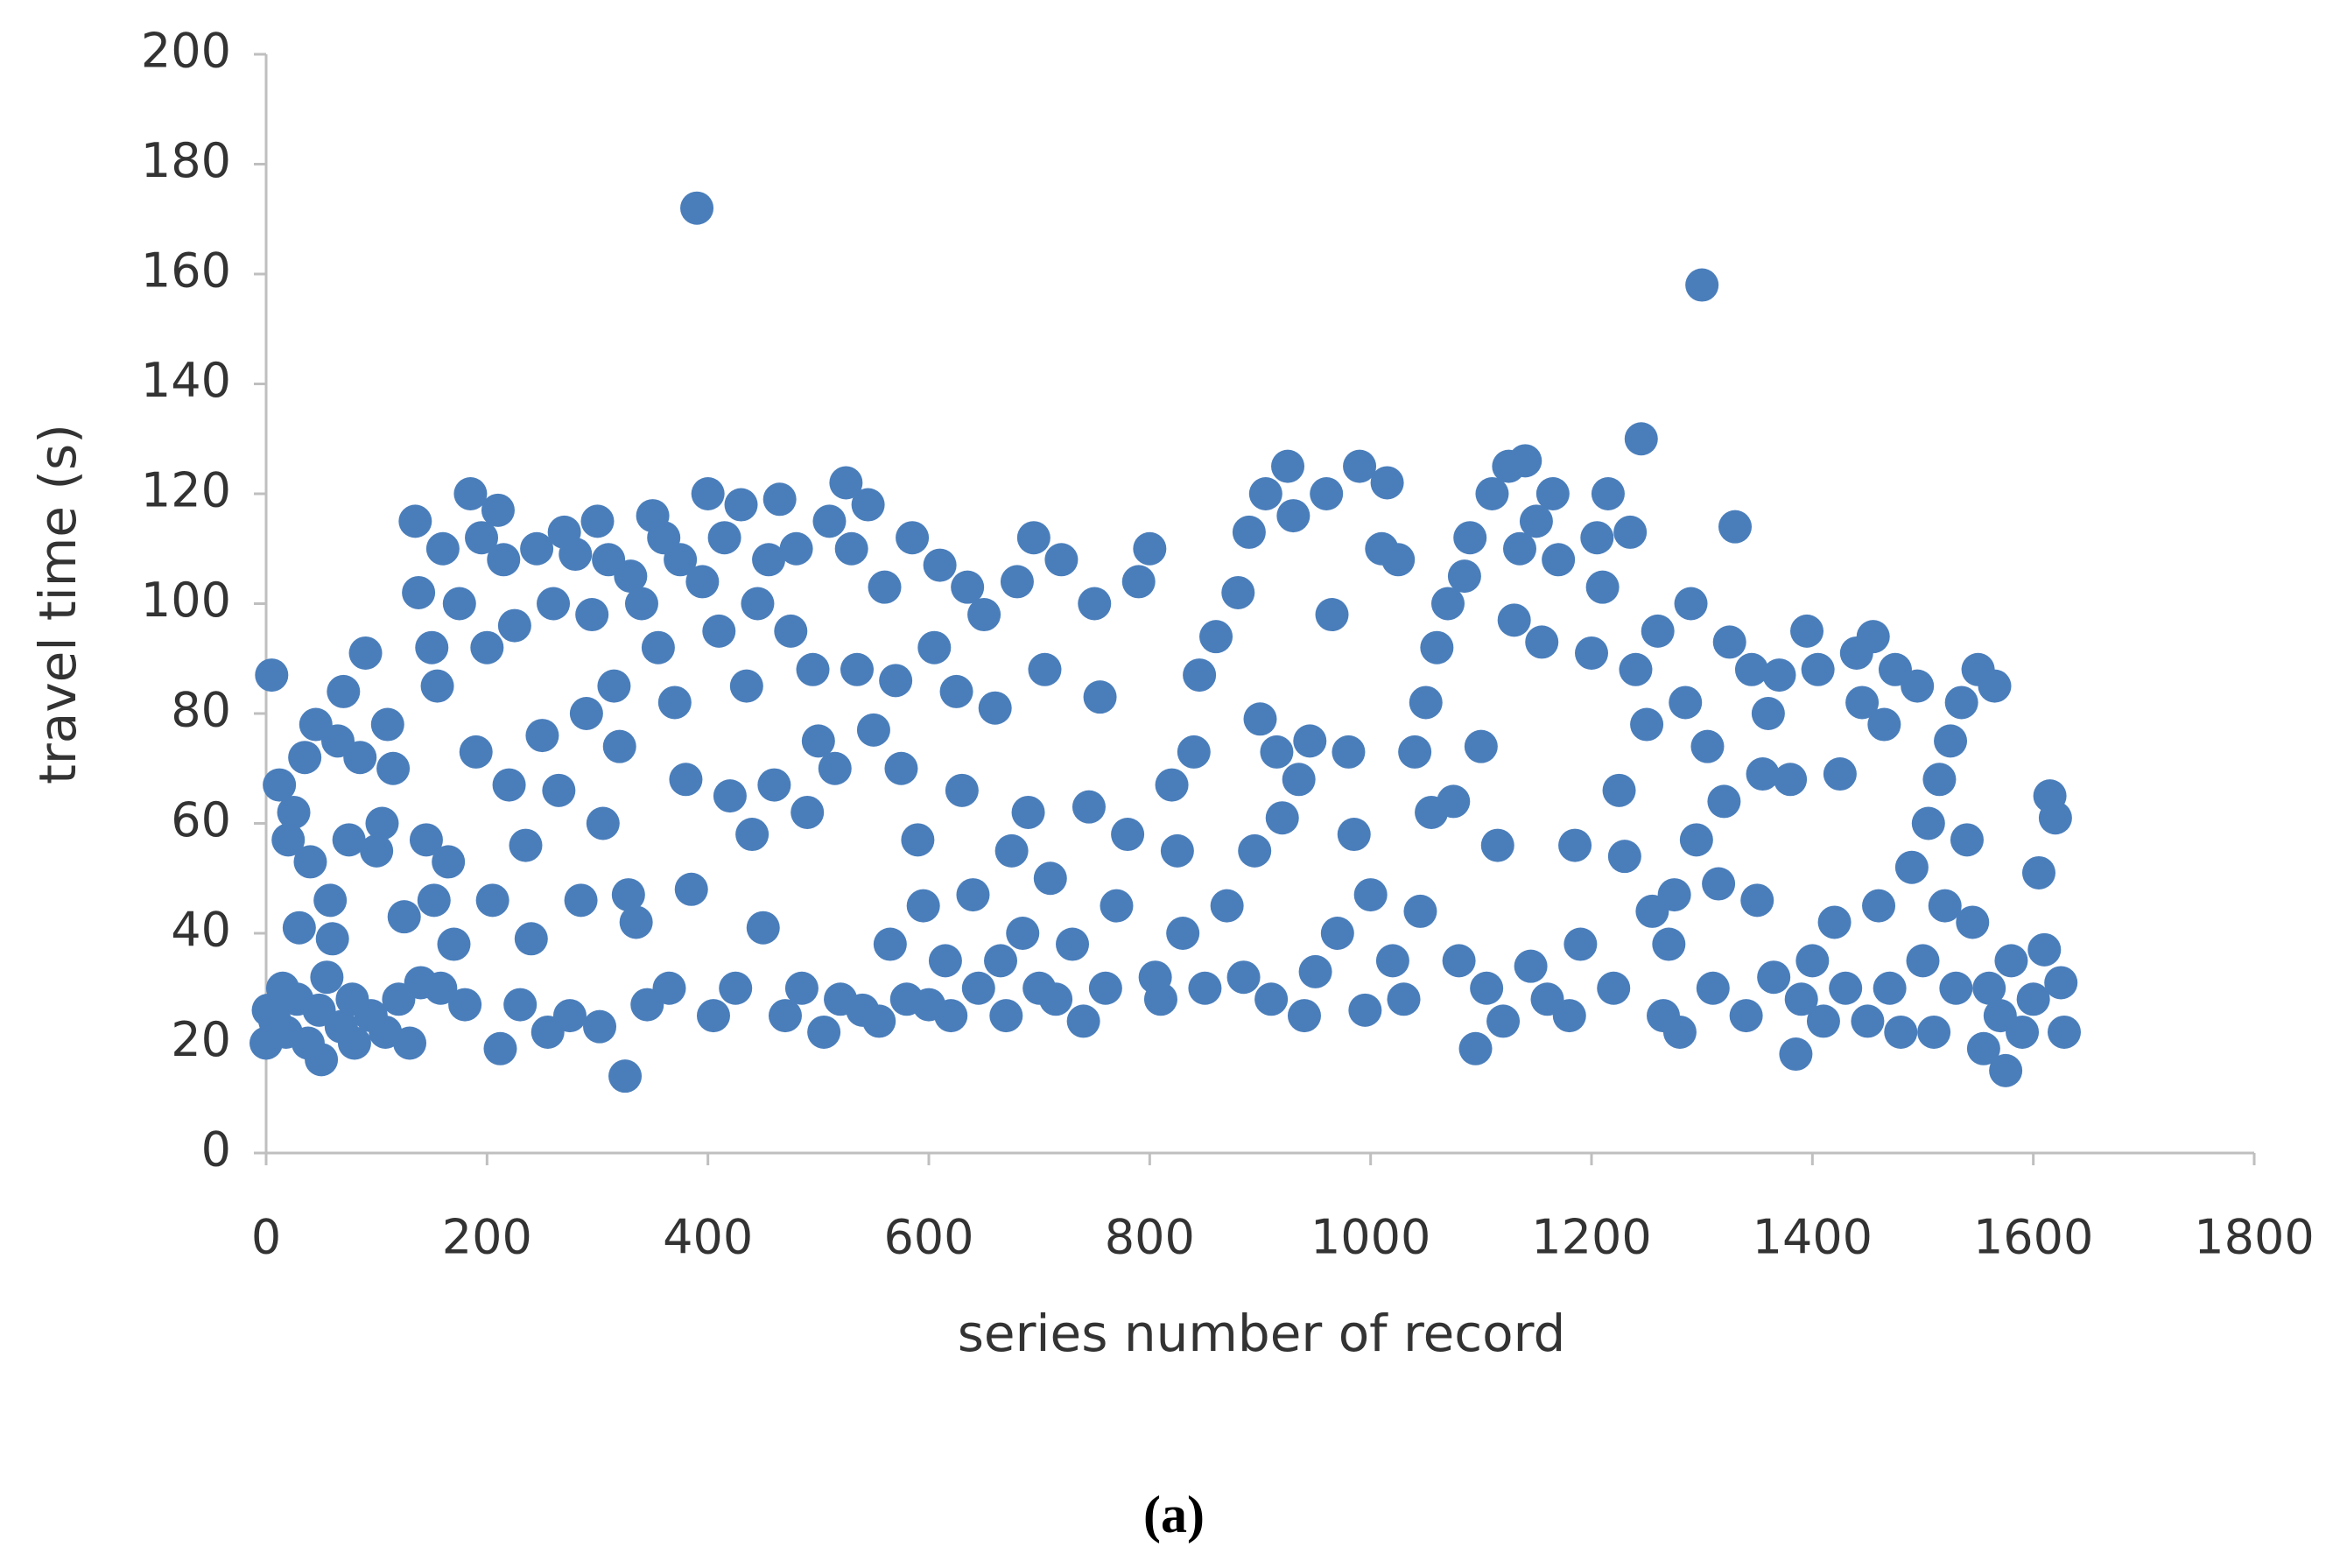  What do you see at coordinates (58, 604) in the screenshot?
I see `y-axis-title: travel time (s)` at bounding box center [58, 604].